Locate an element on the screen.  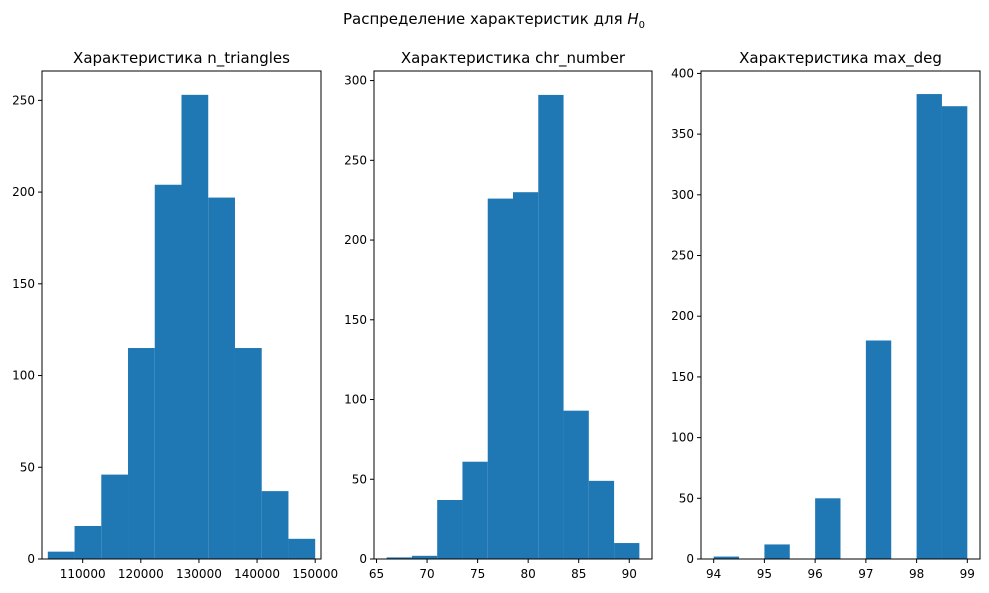
x-tick-label: 96 is located at coordinates (814, 574).